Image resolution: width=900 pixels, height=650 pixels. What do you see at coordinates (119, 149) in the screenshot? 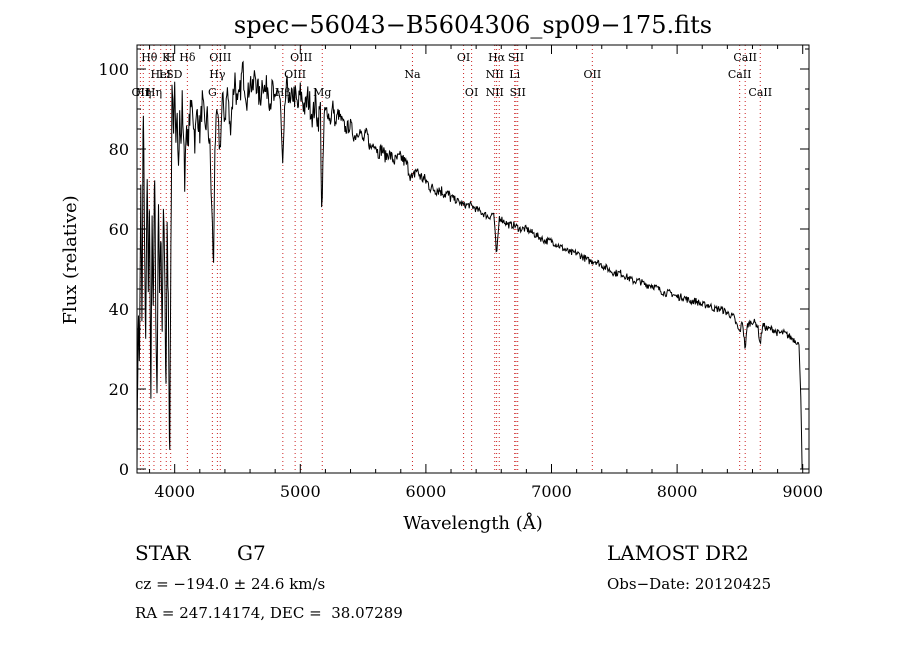
I see `y-tick-label: 80` at bounding box center [119, 149].